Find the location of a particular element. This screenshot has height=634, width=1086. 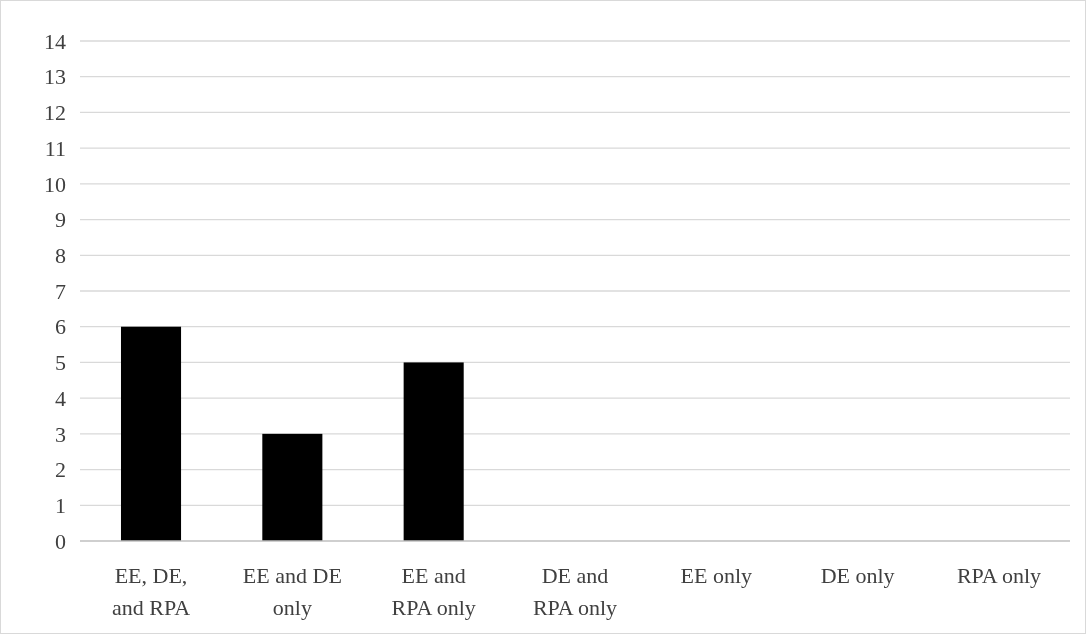

y-tick-label: 10 is located at coordinates (55, 184).